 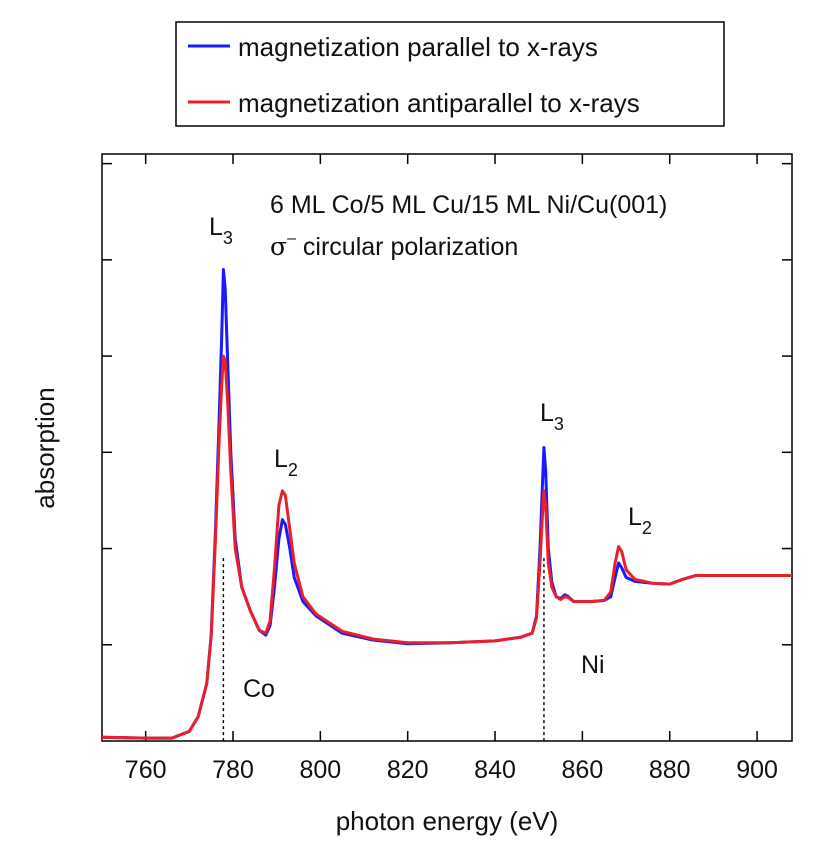 I want to click on ni-edge-label: Ni, so click(x=593, y=665).